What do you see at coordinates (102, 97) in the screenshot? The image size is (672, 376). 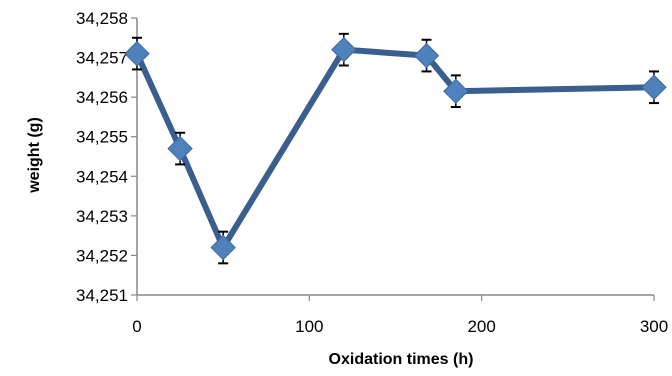 I see `y-tick-label: 34,256` at bounding box center [102, 97].